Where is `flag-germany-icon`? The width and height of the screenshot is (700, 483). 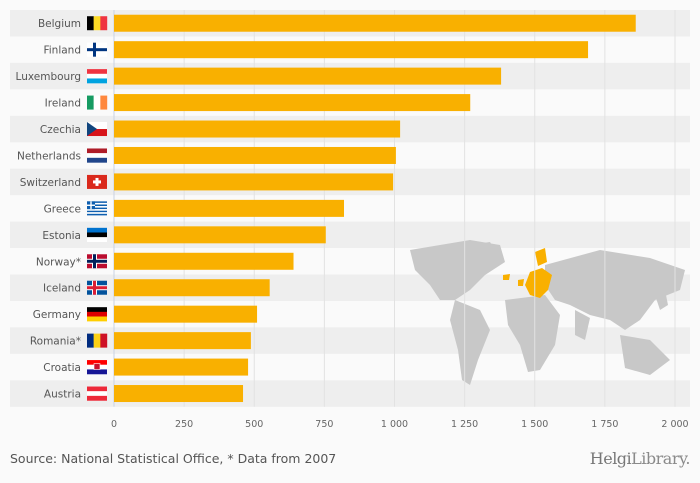
flag-germany-icon is located at coordinates (97, 314).